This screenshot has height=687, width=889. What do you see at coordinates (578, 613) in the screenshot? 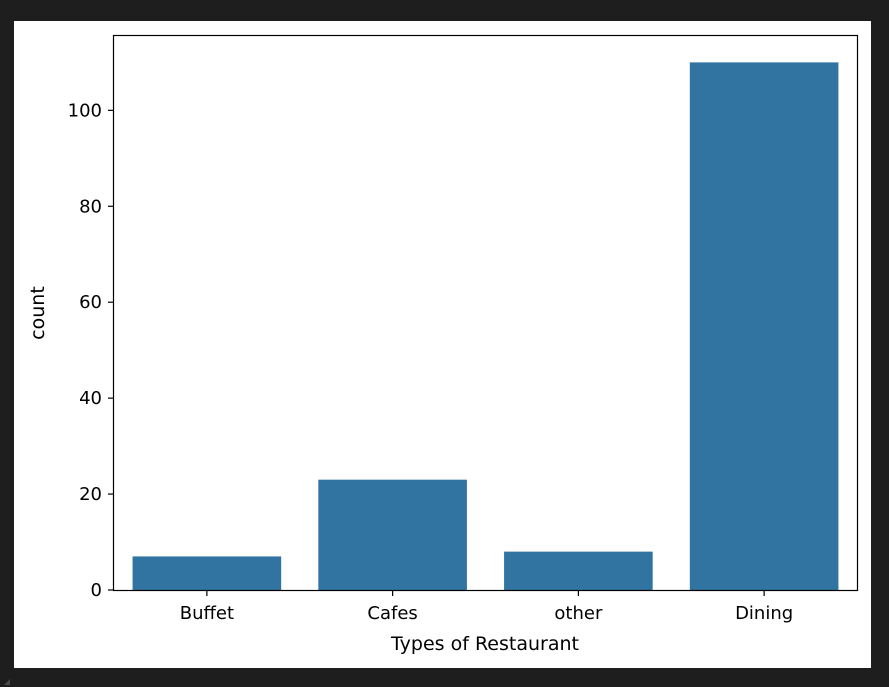
I see `x-tick-label: other` at bounding box center [578, 613].